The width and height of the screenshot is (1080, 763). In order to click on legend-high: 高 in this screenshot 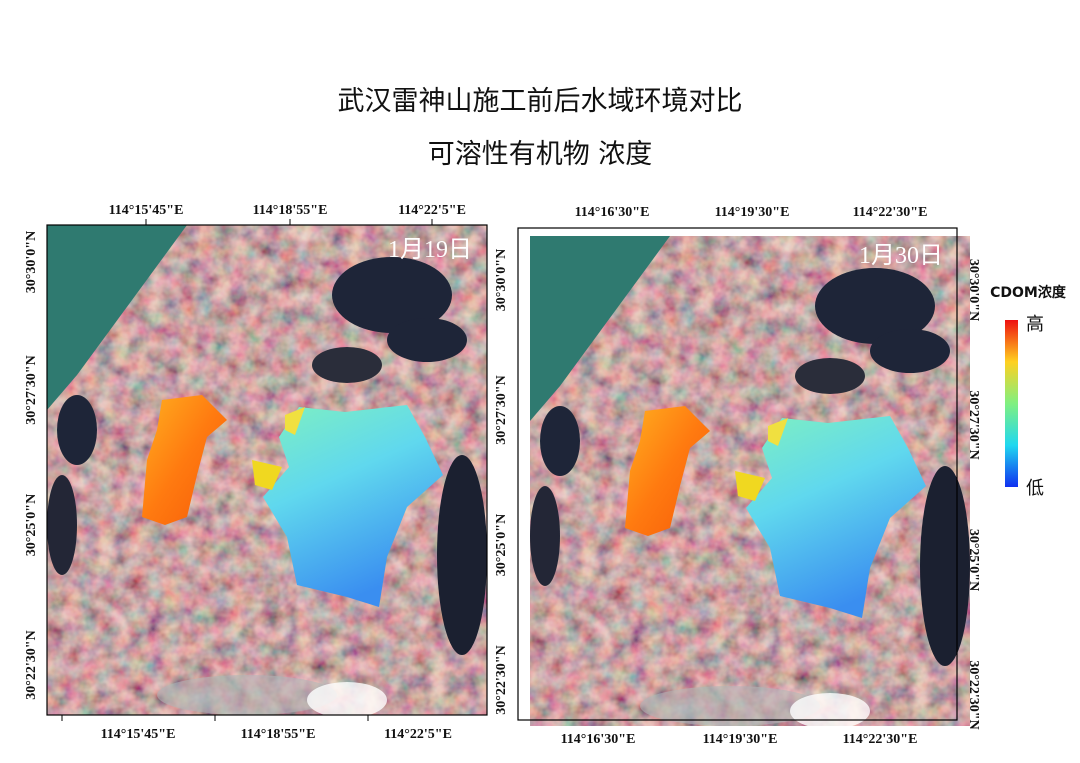, I will do `click(1035, 324)`.